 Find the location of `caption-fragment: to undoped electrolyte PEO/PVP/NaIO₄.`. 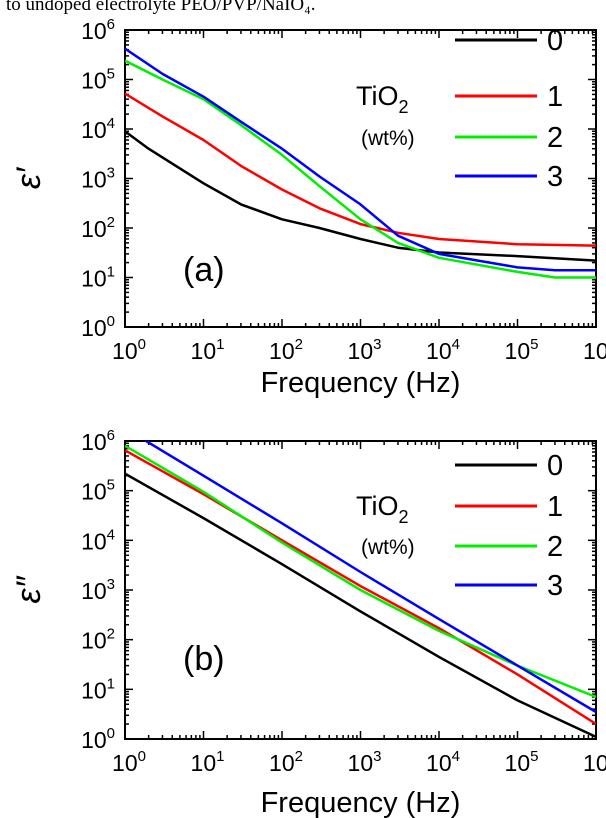

caption-fragment: to undoped electrolyte PEO/PVP/NaIO₄. is located at coordinates (161, 7).